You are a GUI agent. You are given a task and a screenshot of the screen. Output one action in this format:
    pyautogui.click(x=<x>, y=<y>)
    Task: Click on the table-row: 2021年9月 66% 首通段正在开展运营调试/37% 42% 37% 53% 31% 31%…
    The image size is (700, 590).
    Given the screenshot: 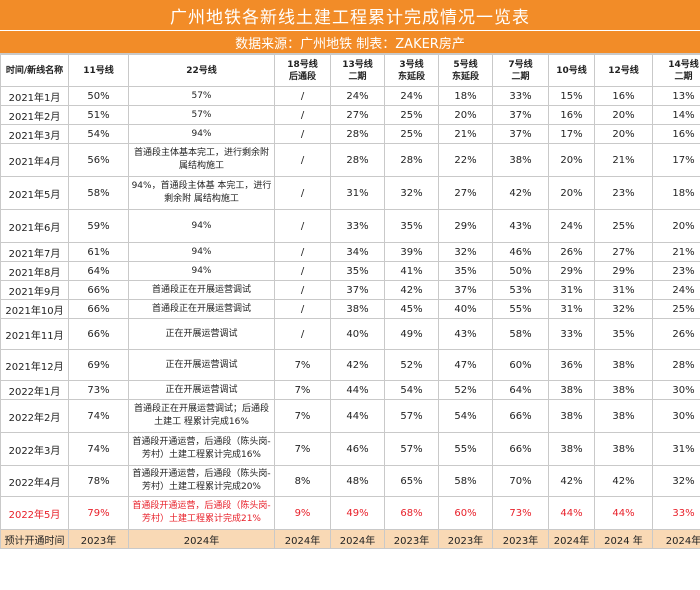 What is the action you would take?
    pyautogui.click(x=350, y=290)
    